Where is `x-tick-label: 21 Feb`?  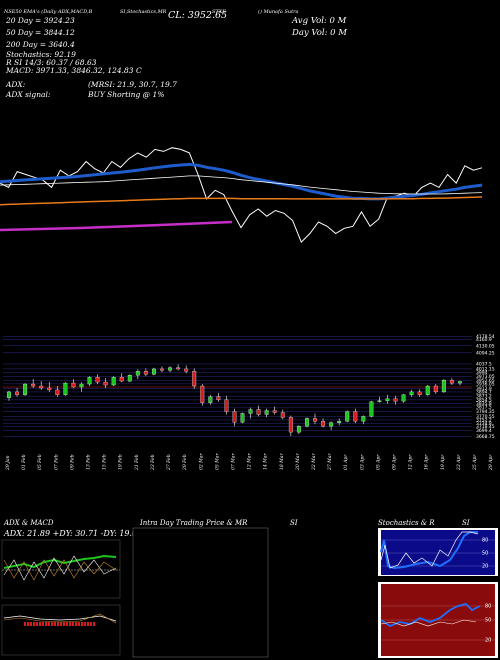 x-tick-label: 21 Feb is located at coordinates (137, 462).